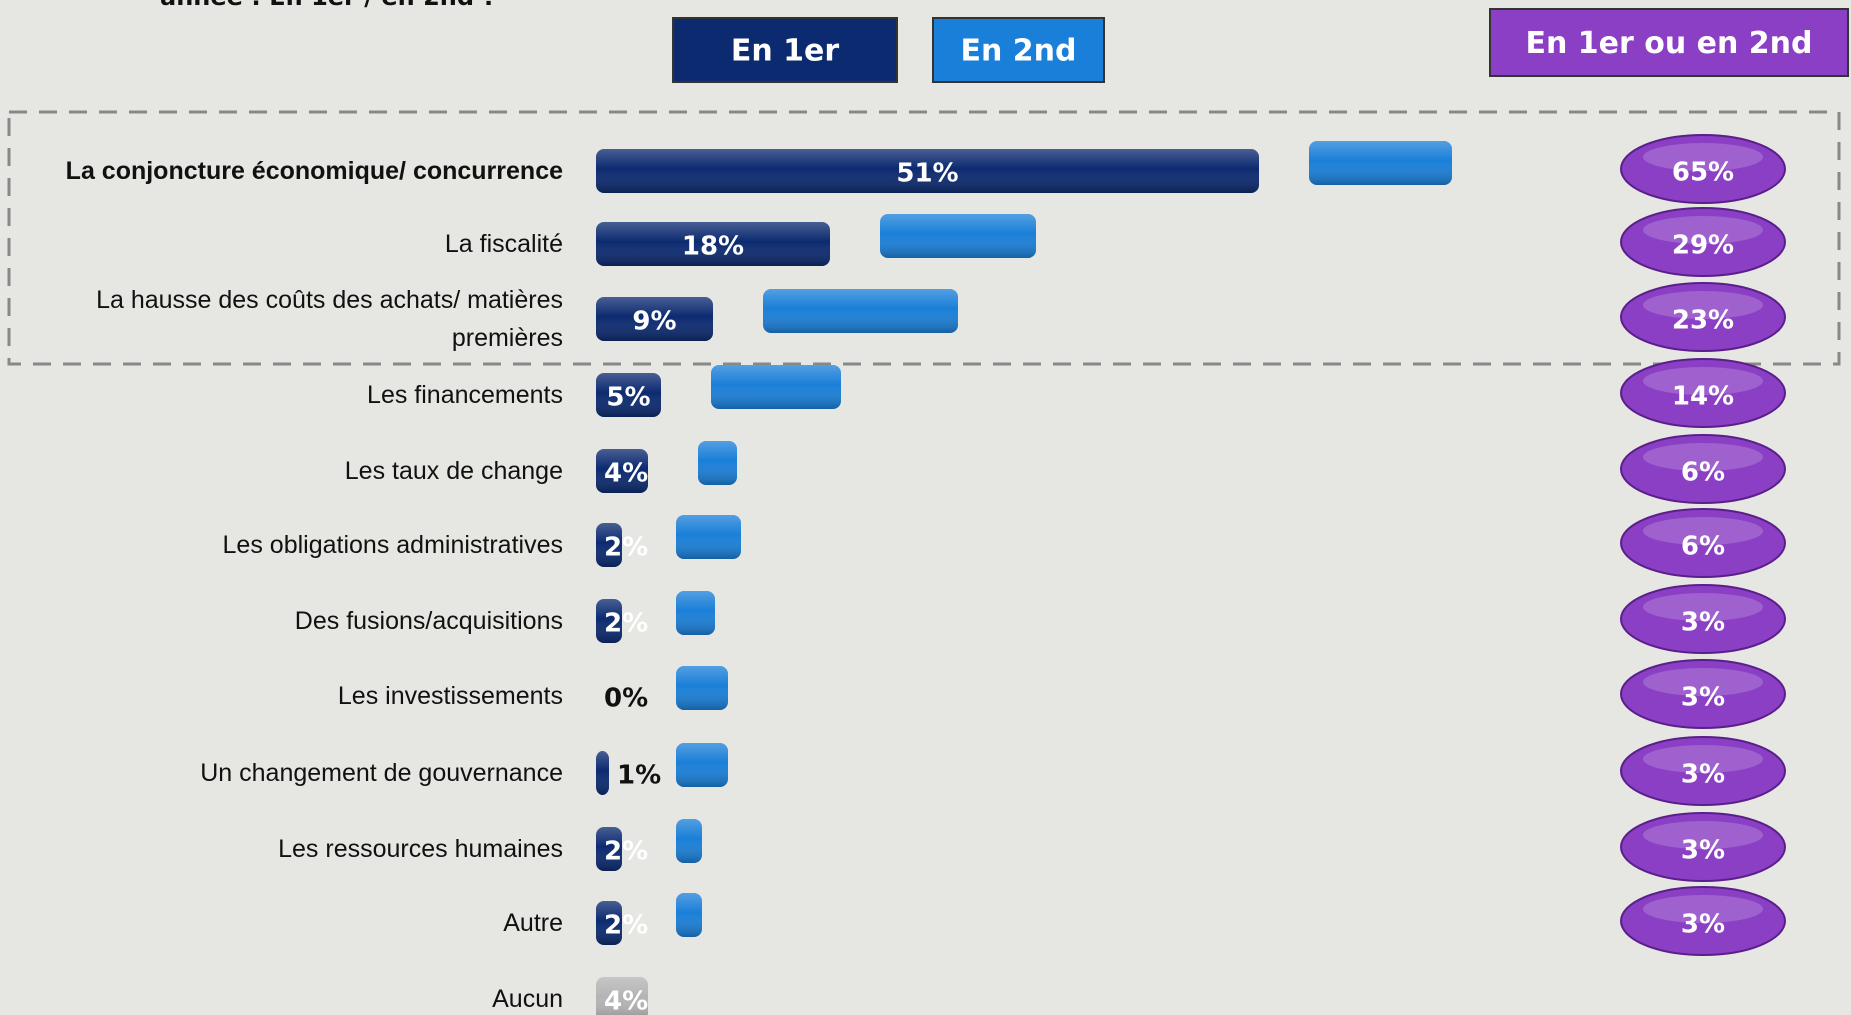 This screenshot has width=1851, height=1015. What do you see at coordinates (927, 174) in the screenshot?
I see `data-label: 51%` at bounding box center [927, 174].